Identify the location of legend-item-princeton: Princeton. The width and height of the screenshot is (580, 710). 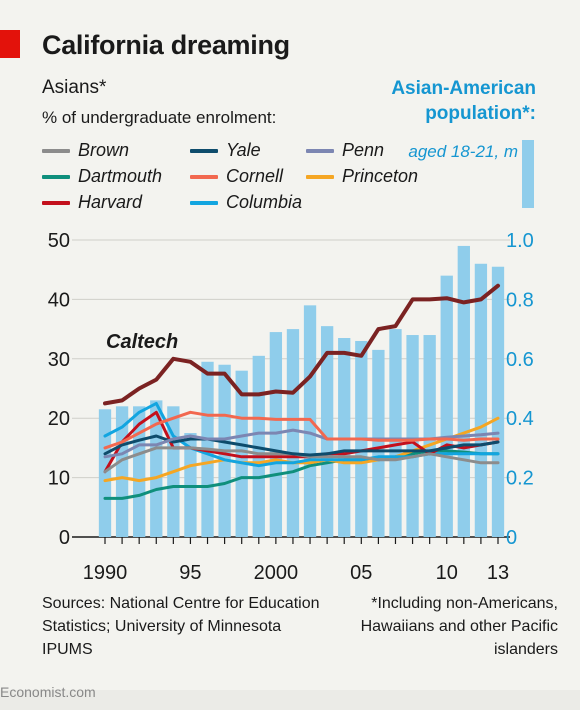
(362, 176).